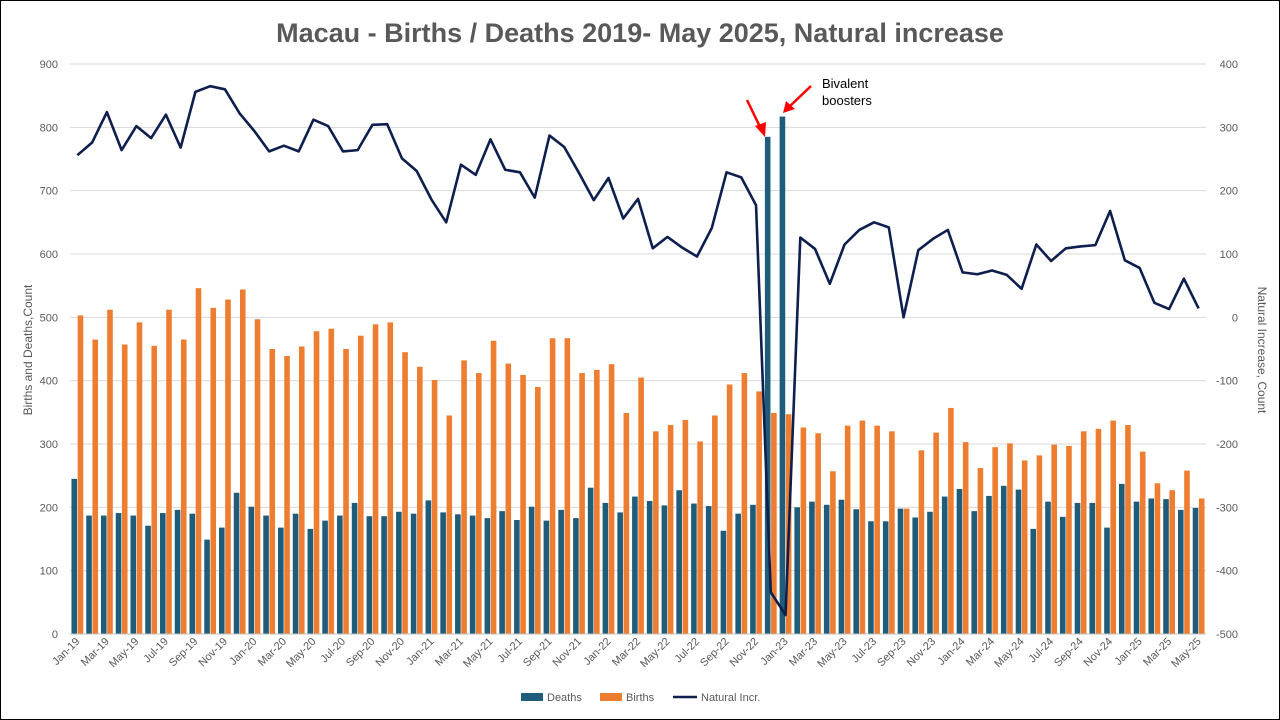 Image resolution: width=1280 pixels, height=720 pixels. I want to click on y-tick-label: 600, so click(49, 255).